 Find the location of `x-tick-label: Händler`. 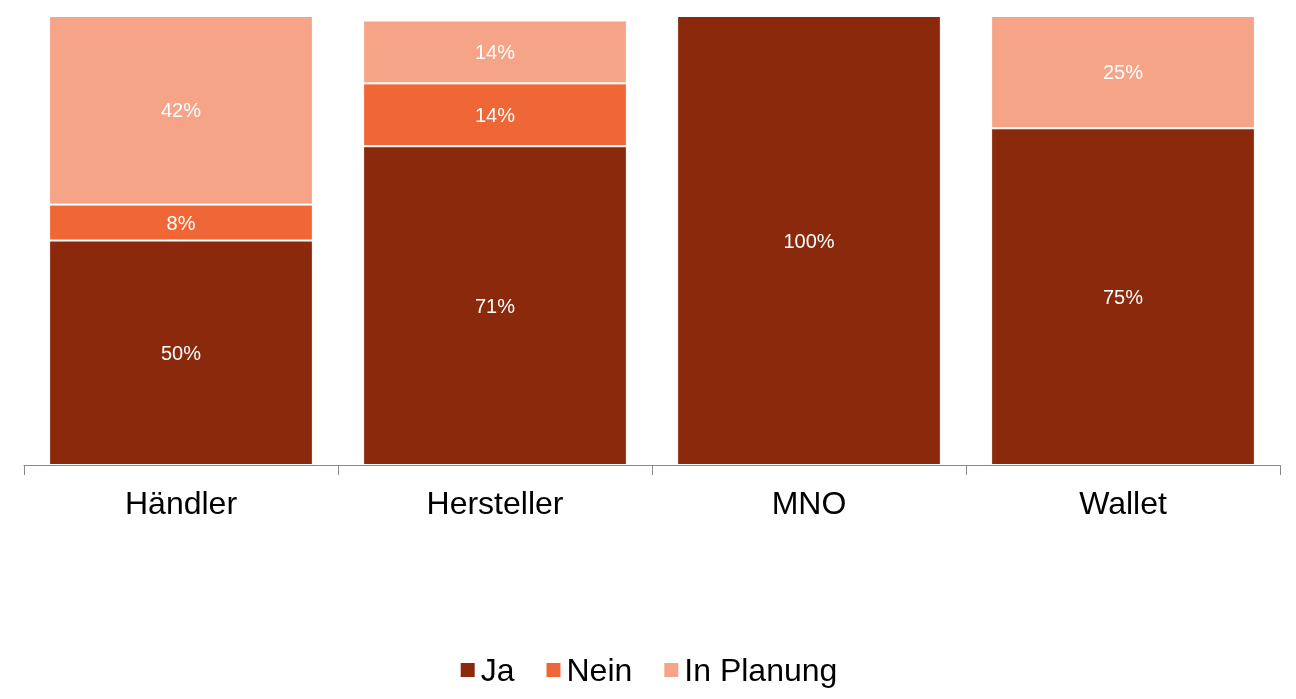

x-tick-label: Händler is located at coordinates (181, 503).